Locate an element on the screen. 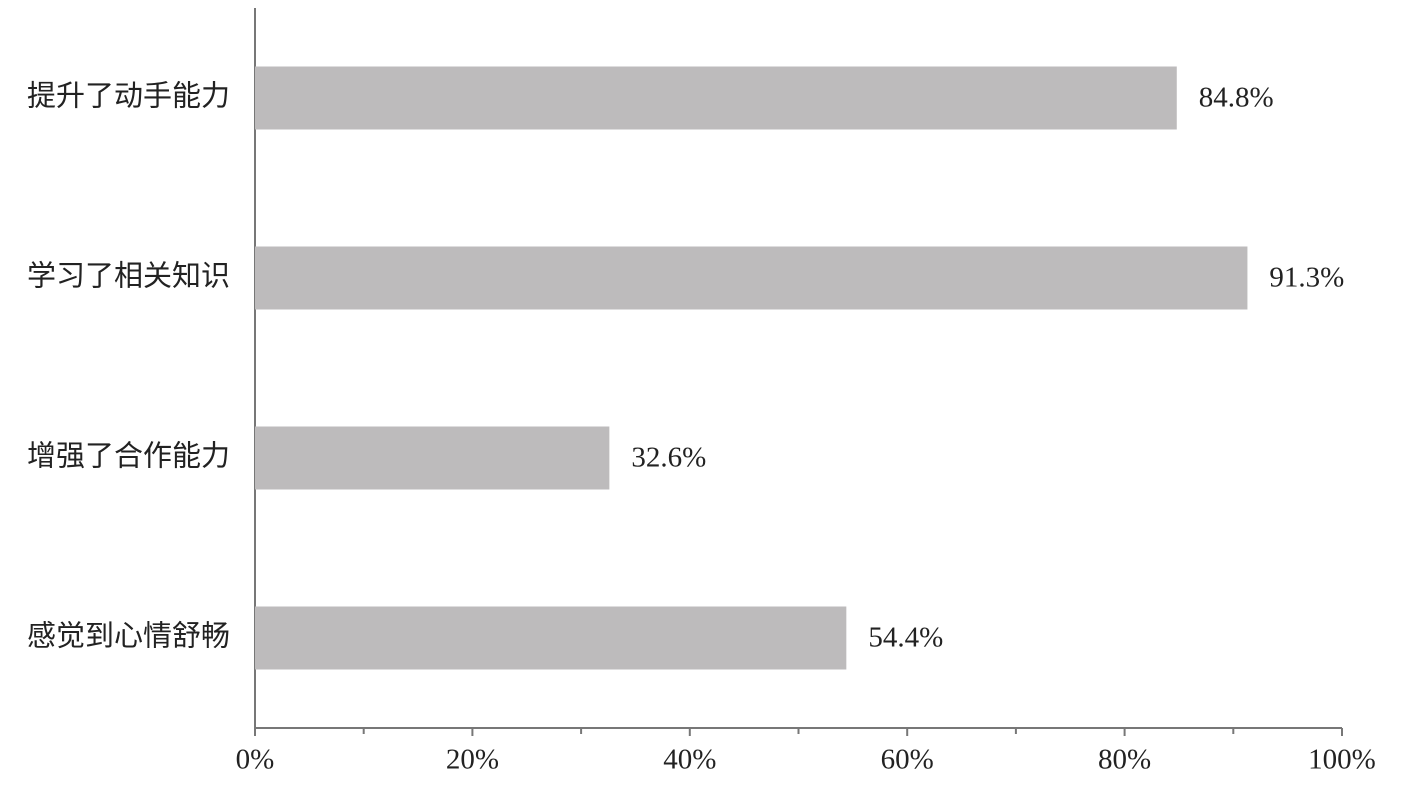 The image size is (1401, 789). x-tick-label: 0% is located at coordinates (255, 760).